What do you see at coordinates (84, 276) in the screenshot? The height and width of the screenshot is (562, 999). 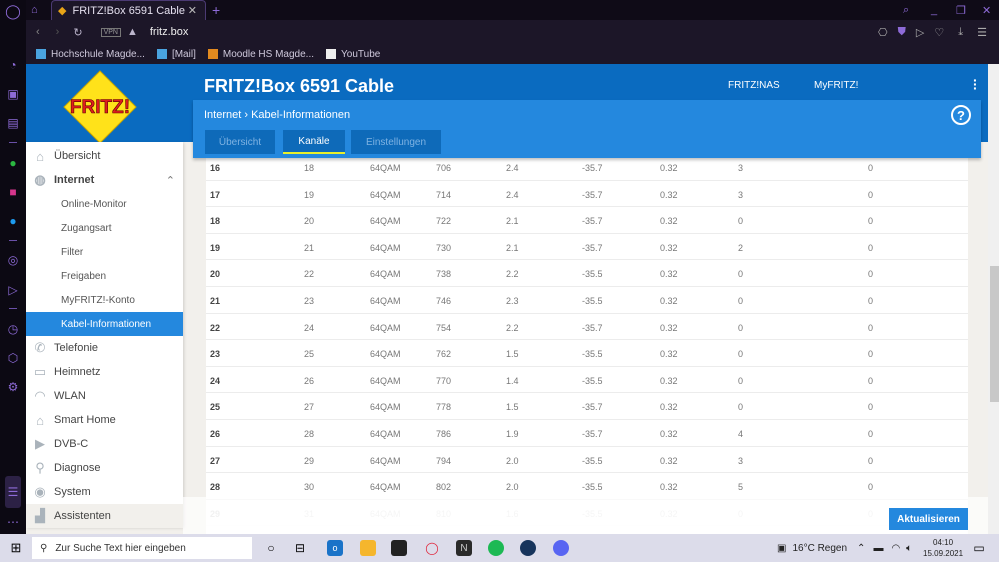 I see `nav-freigaben: Freigaben` at bounding box center [84, 276].